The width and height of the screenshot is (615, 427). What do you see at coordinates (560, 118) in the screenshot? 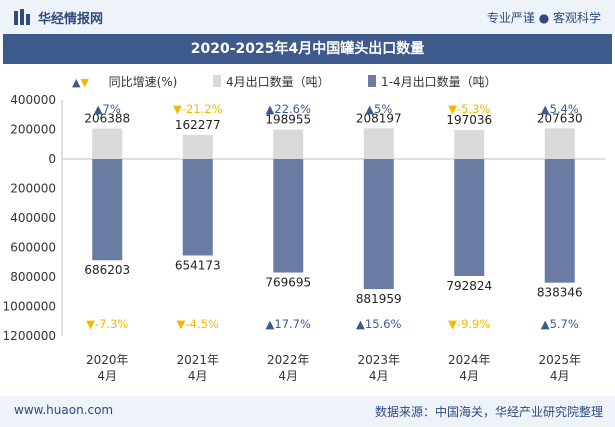
I see `april-value-label: 207630` at bounding box center [560, 118].